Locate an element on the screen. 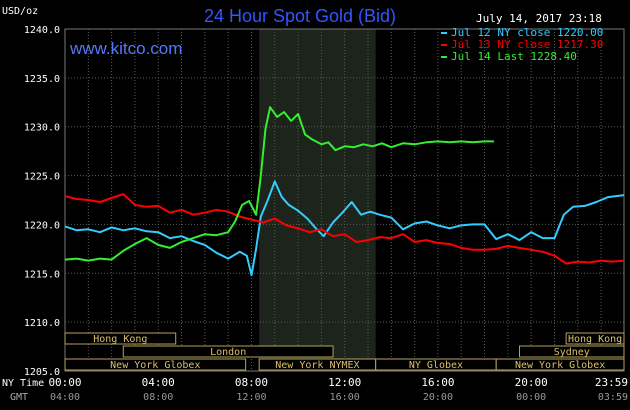 Image resolution: width=630 pixels, height=410 pixels. x-tick-label-gmt: 20:00 is located at coordinates (438, 397).